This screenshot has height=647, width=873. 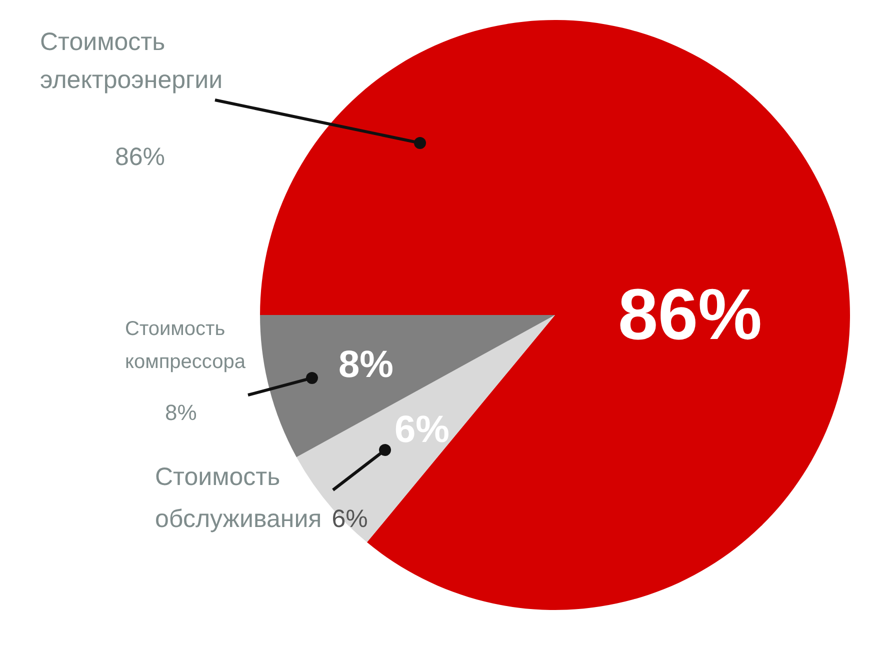 What do you see at coordinates (366, 365) in the screenshot?
I see `data-label: 8%` at bounding box center [366, 365].